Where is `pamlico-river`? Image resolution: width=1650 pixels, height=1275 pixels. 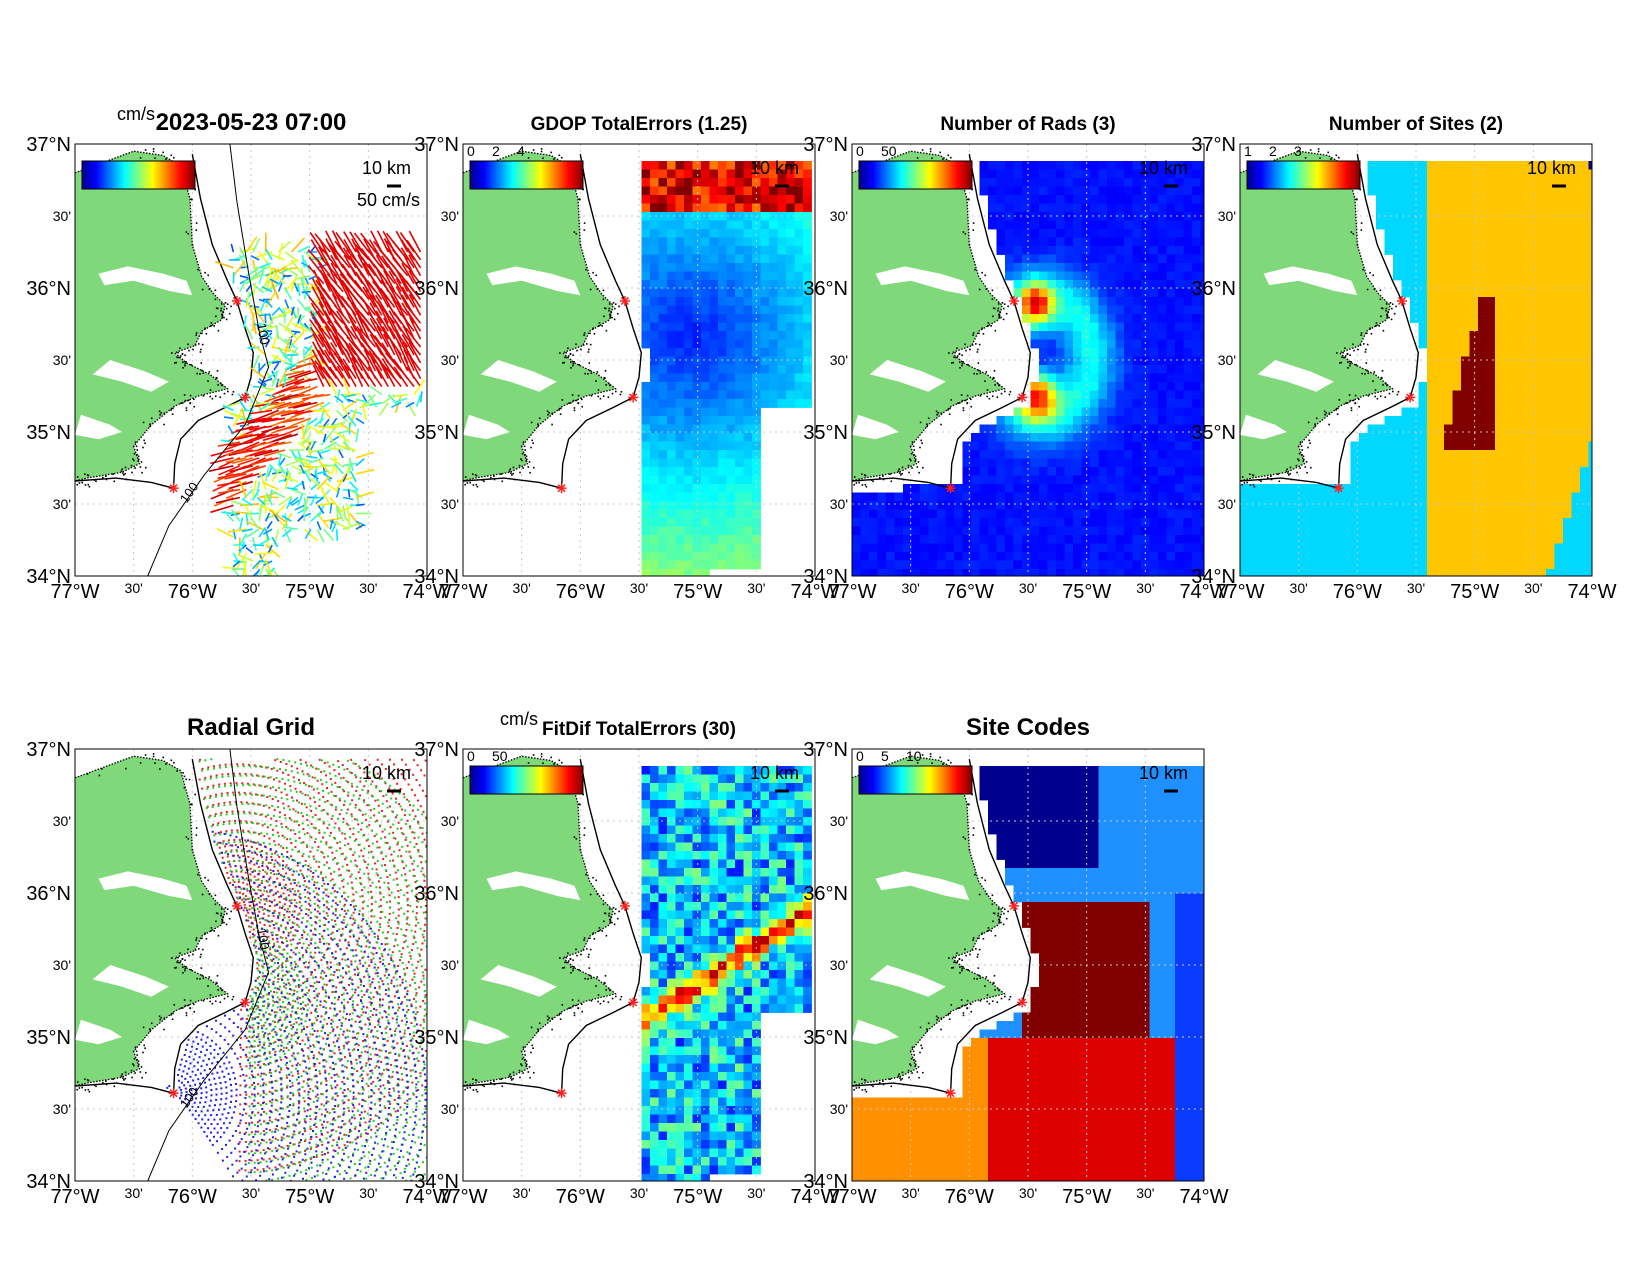
pamlico-river is located at coordinates (130, 376).